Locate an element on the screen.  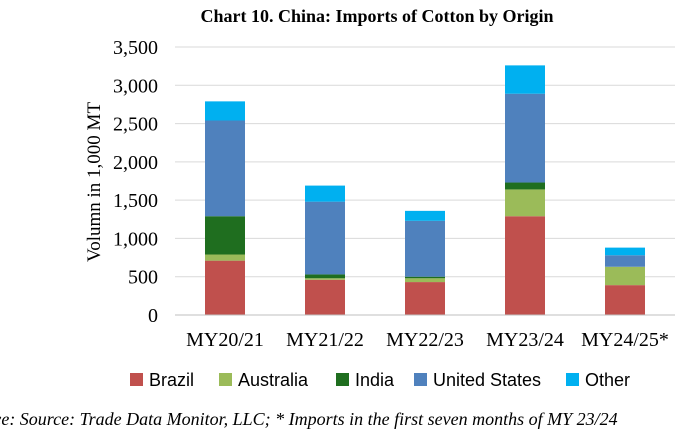
x-tick-label: MY20/21 is located at coordinates (225, 340).